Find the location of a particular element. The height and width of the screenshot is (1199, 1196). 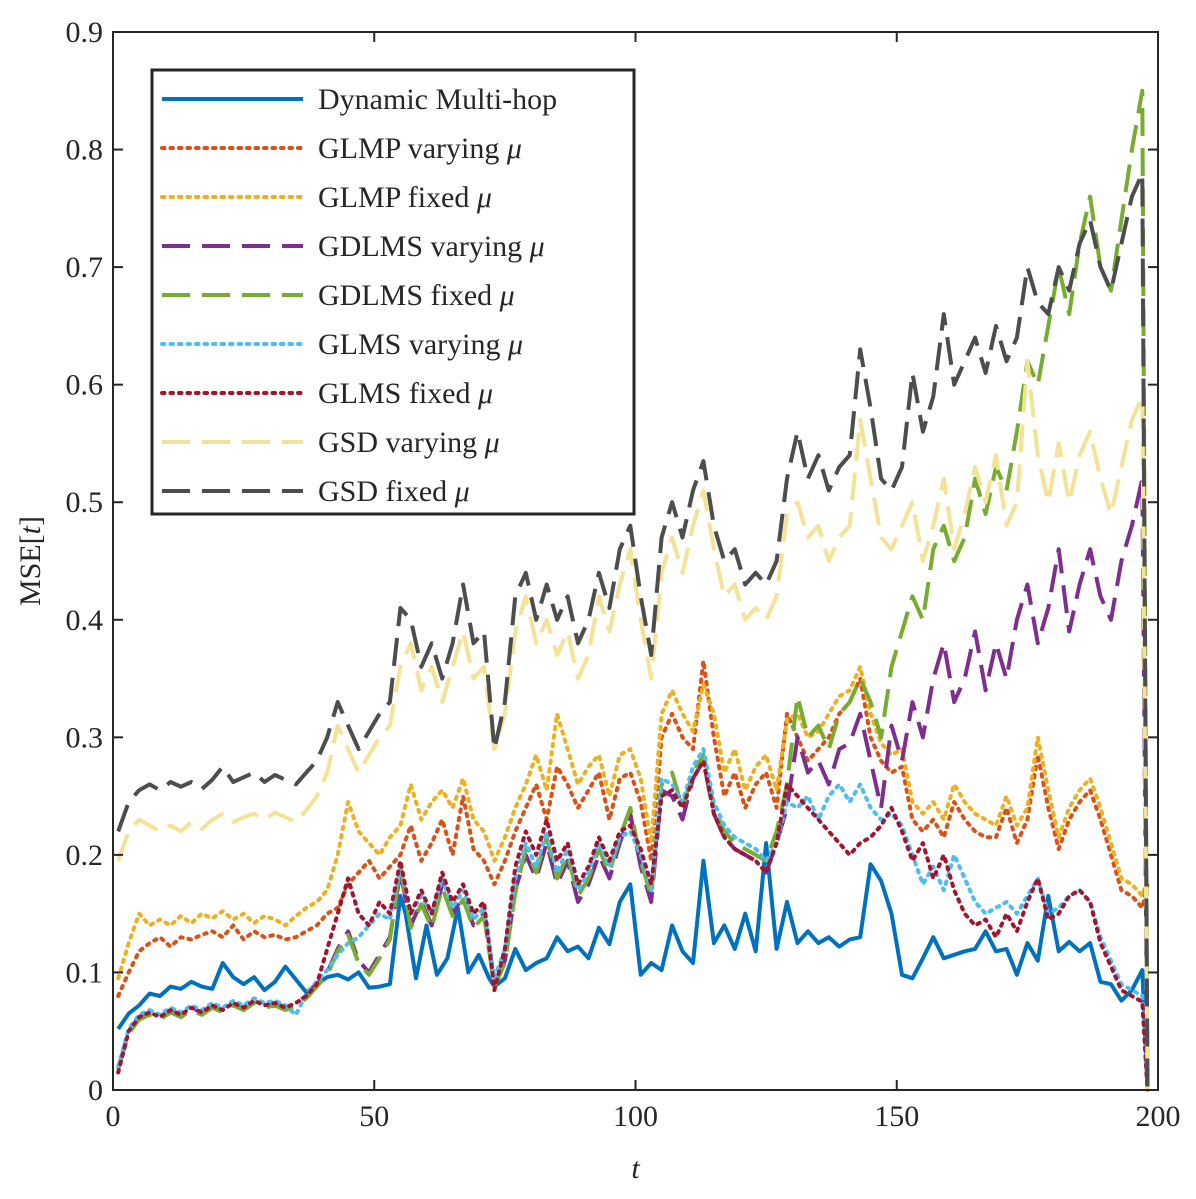

legend-label-7: GSD varying μ is located at coordinates (409, 442).